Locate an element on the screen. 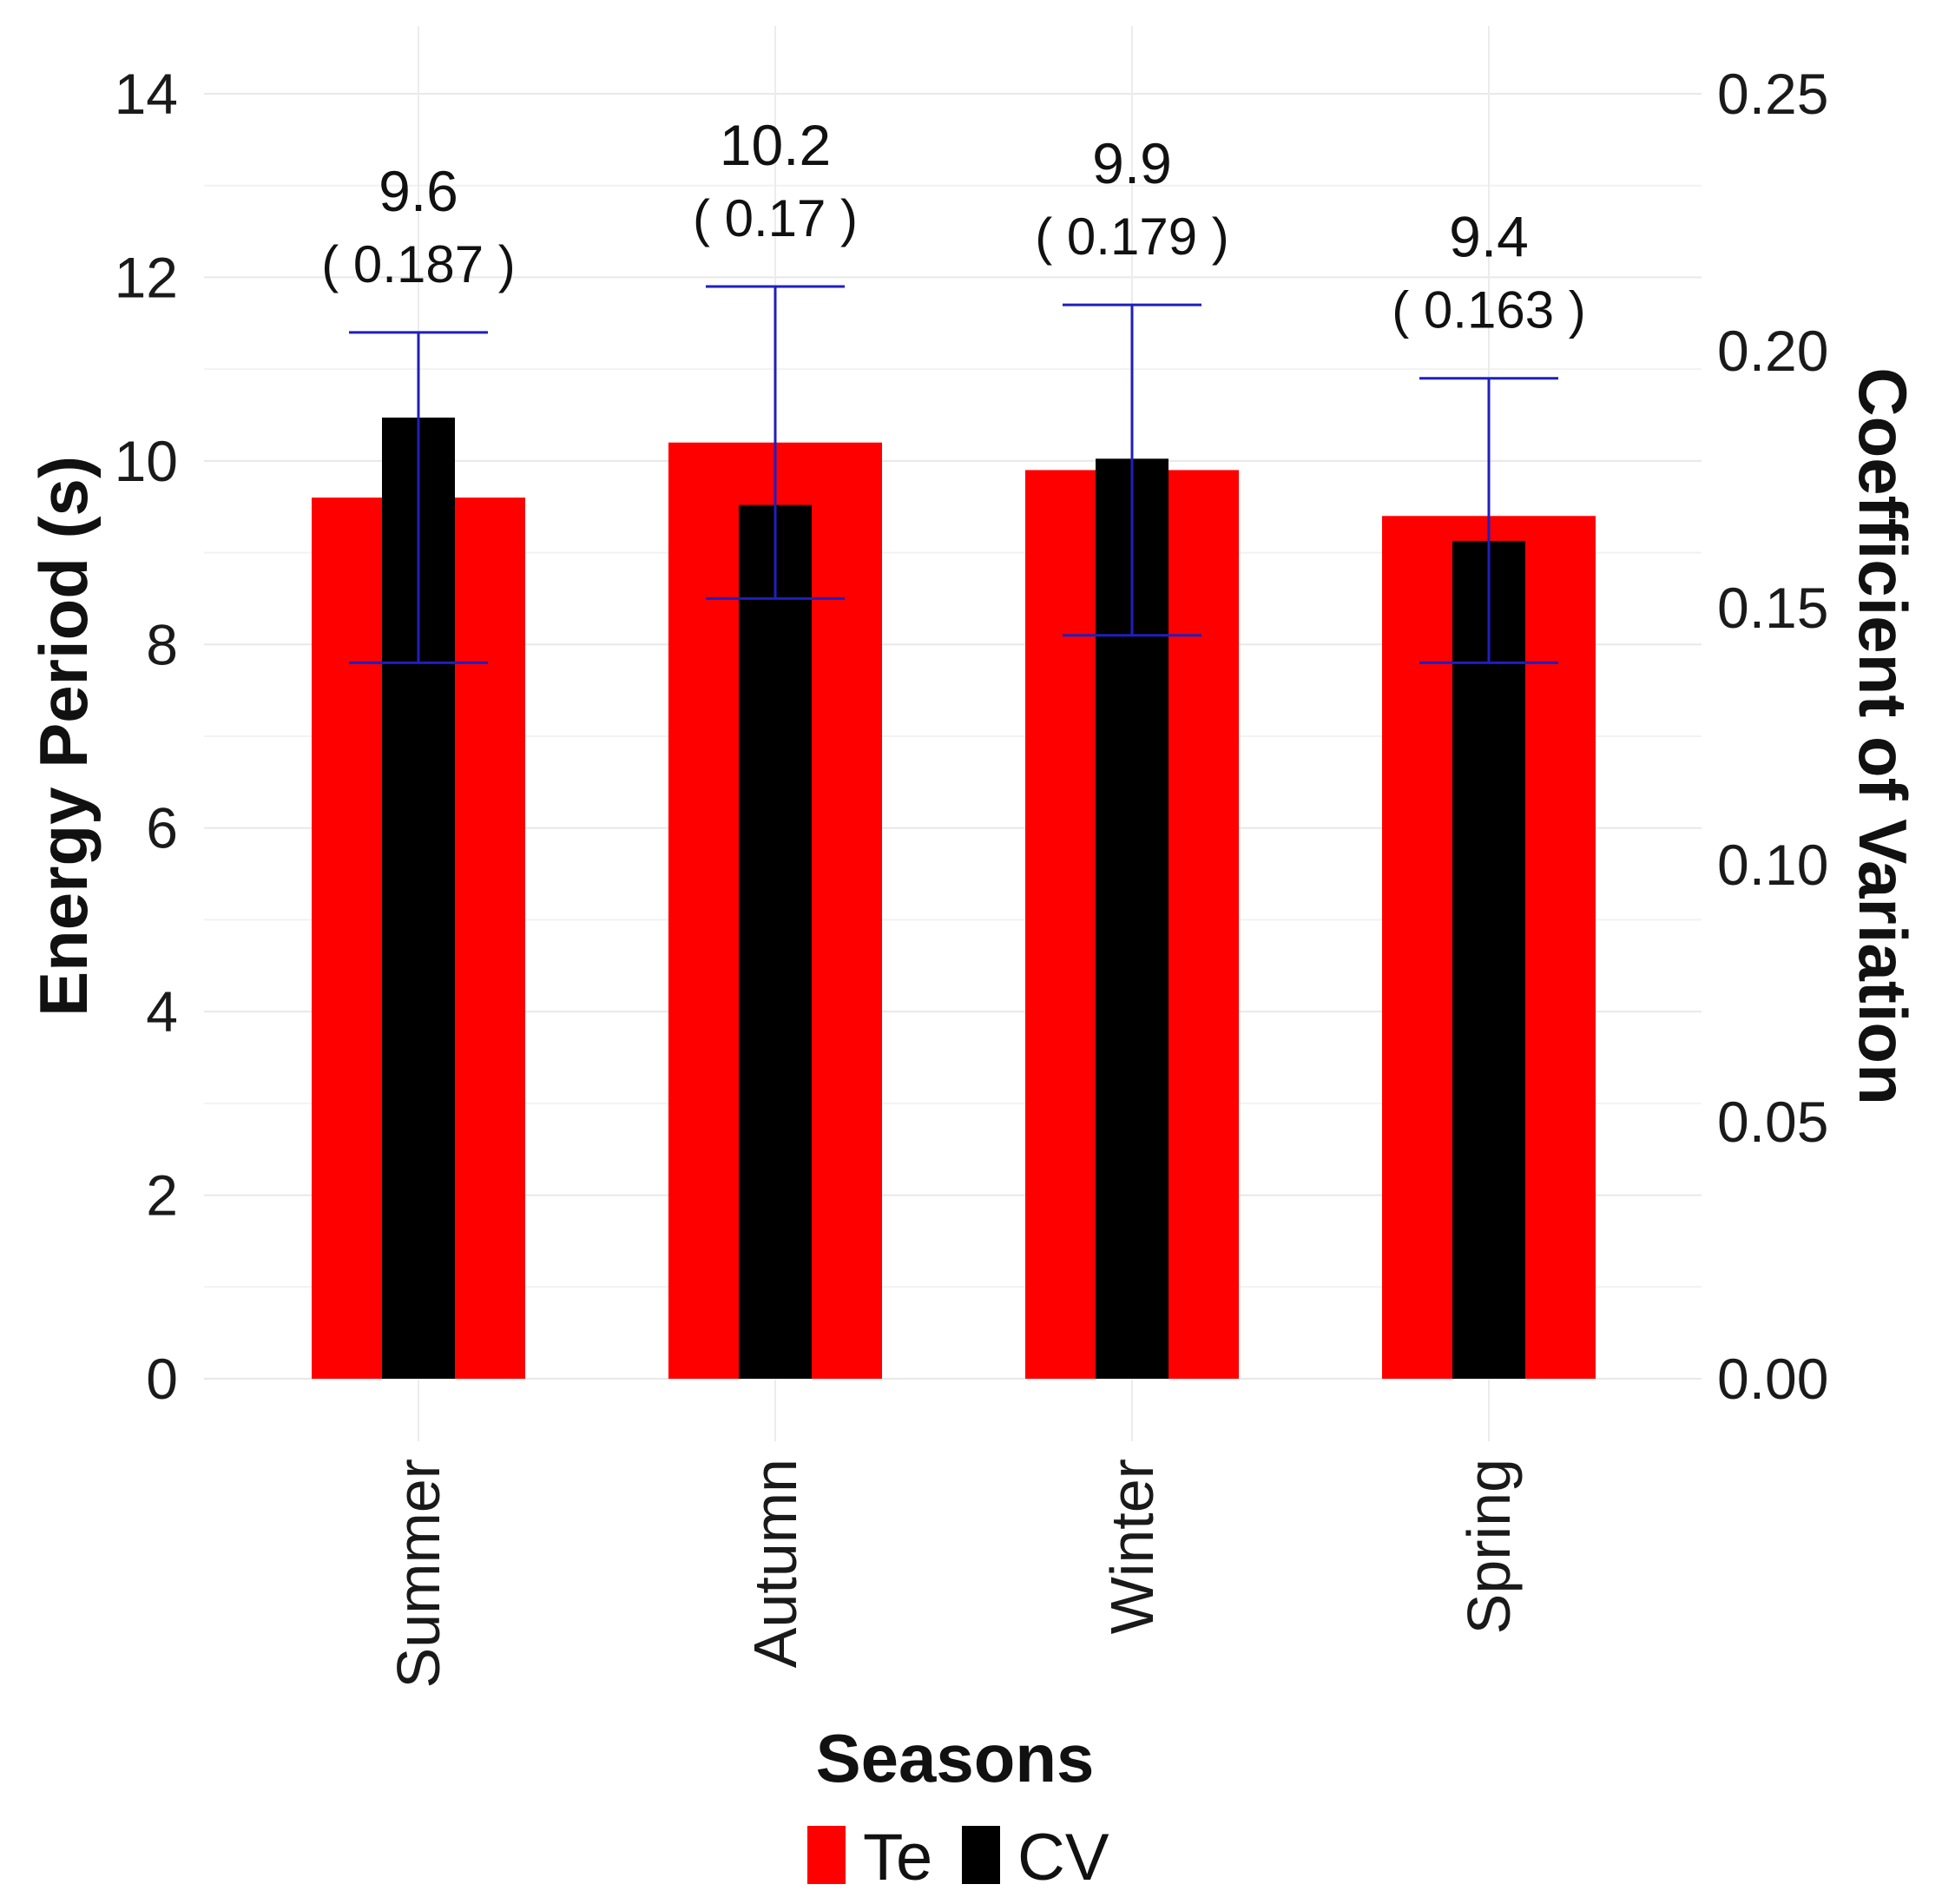  x-tick-label-winter: Winter is located at coordinates (1132, 1546).